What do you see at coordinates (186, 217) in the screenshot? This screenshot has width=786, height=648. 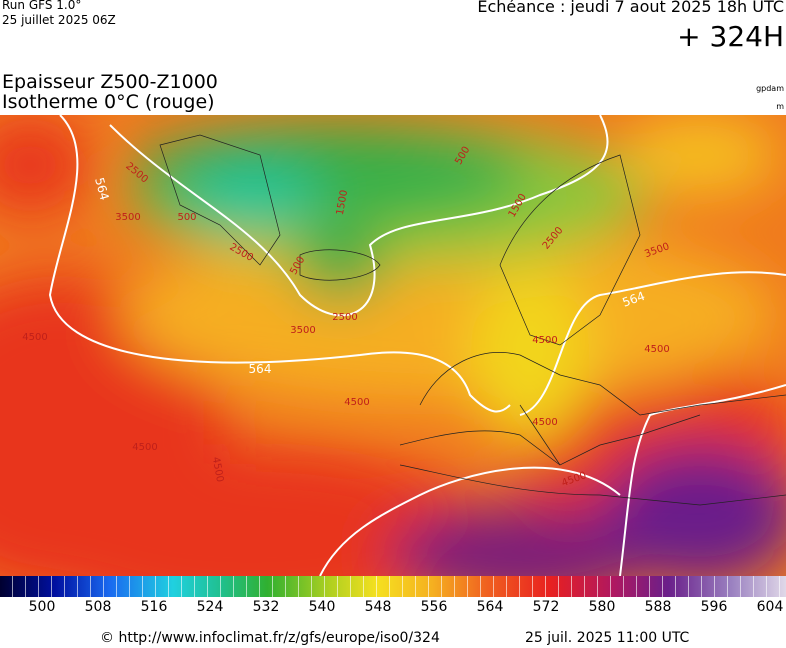 I see `isotherm-label: 500` at bounding box center [186, 217].